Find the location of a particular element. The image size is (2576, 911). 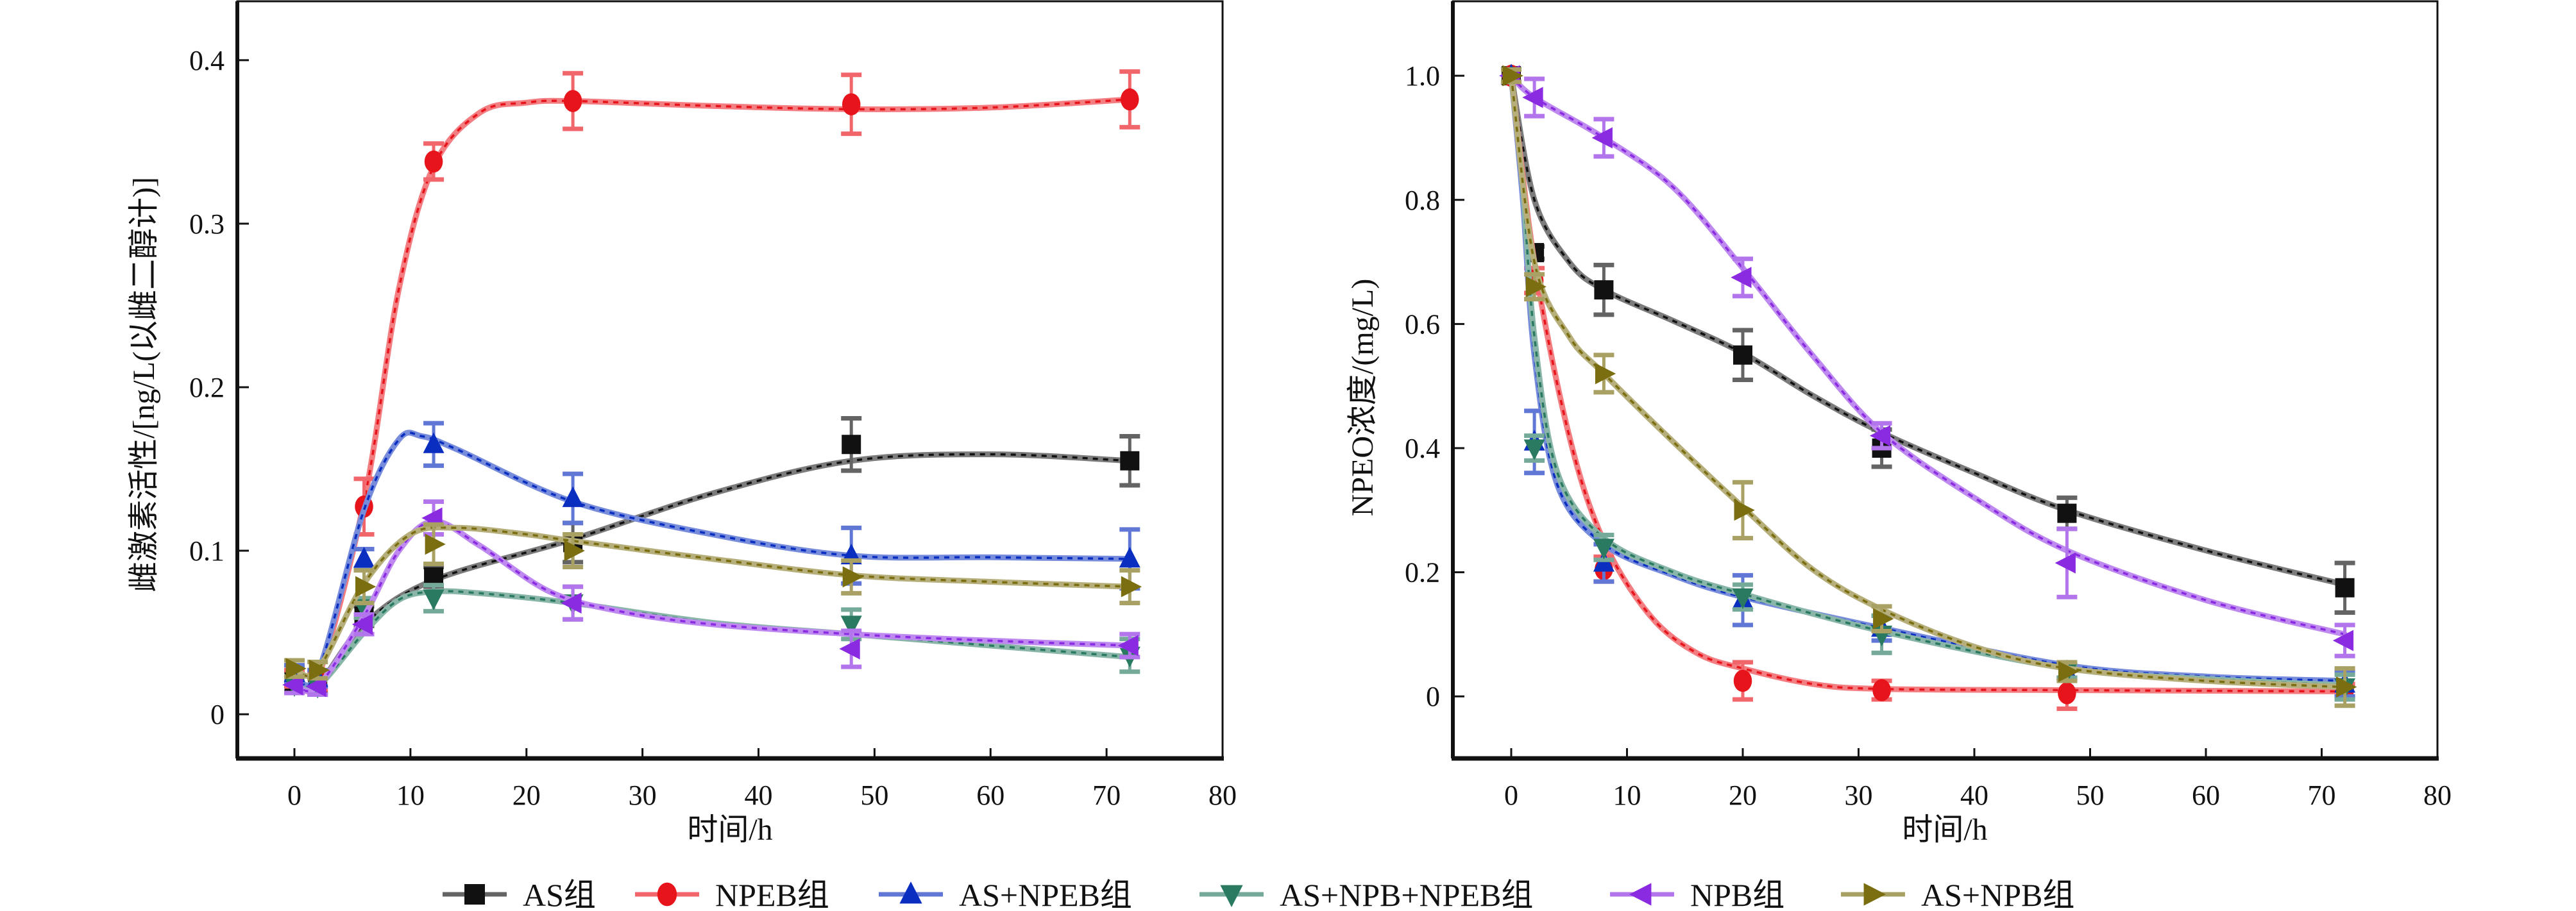

right-y-tick-label: 0.6 is located at coordinates (1422, 324).